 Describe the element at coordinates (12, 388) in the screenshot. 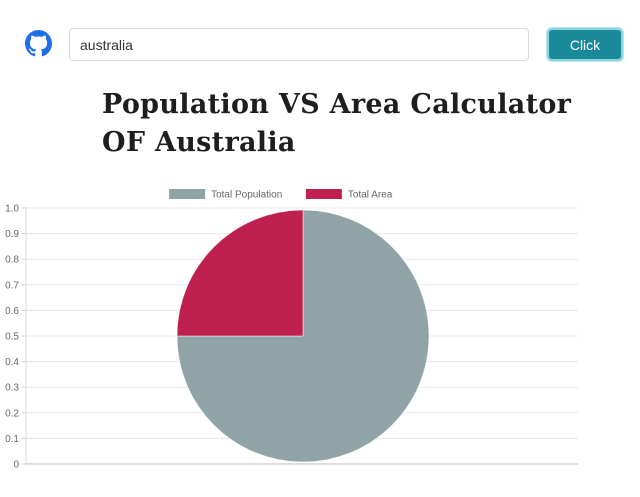

I see `y-tick-label: 0.3` at that location.